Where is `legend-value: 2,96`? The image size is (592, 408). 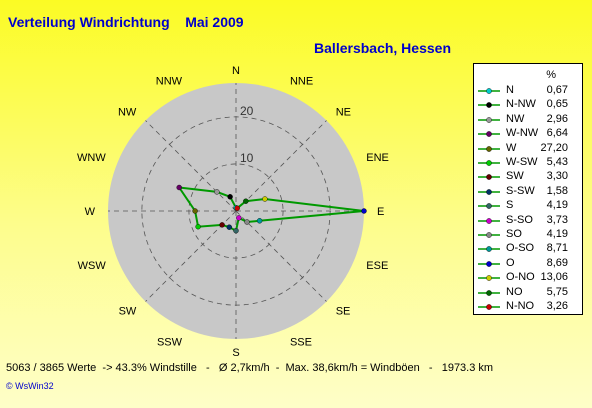
legend-value: 2,96 is located at coordinates (557, 118).